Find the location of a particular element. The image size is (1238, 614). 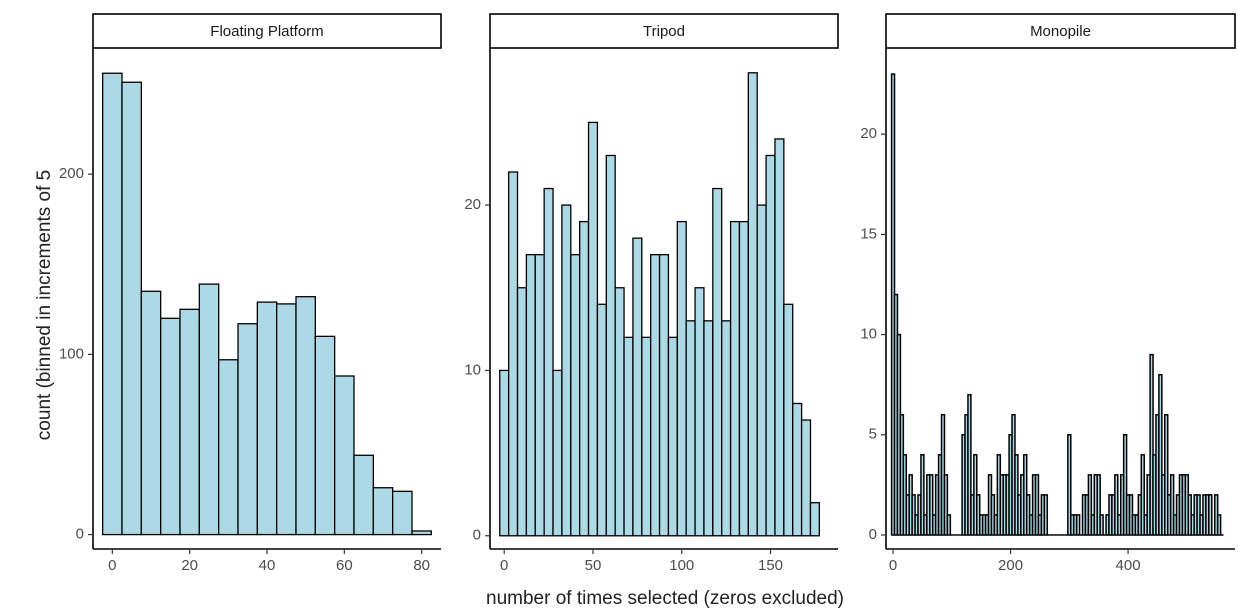

floating-platform-x-tick-label: 60 is located at coordinates (344, 565).